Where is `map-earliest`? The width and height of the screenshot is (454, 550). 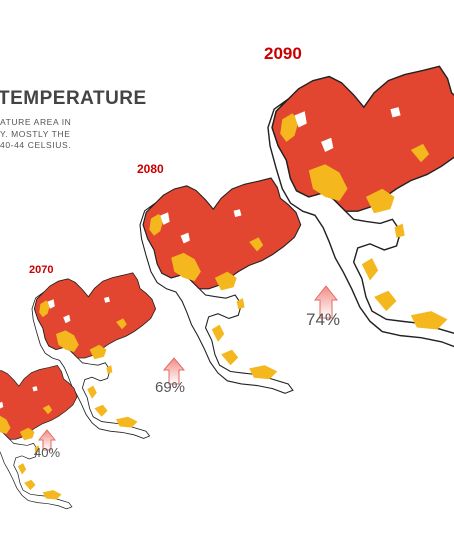
map-earliest is located at coordinates (39, 437).